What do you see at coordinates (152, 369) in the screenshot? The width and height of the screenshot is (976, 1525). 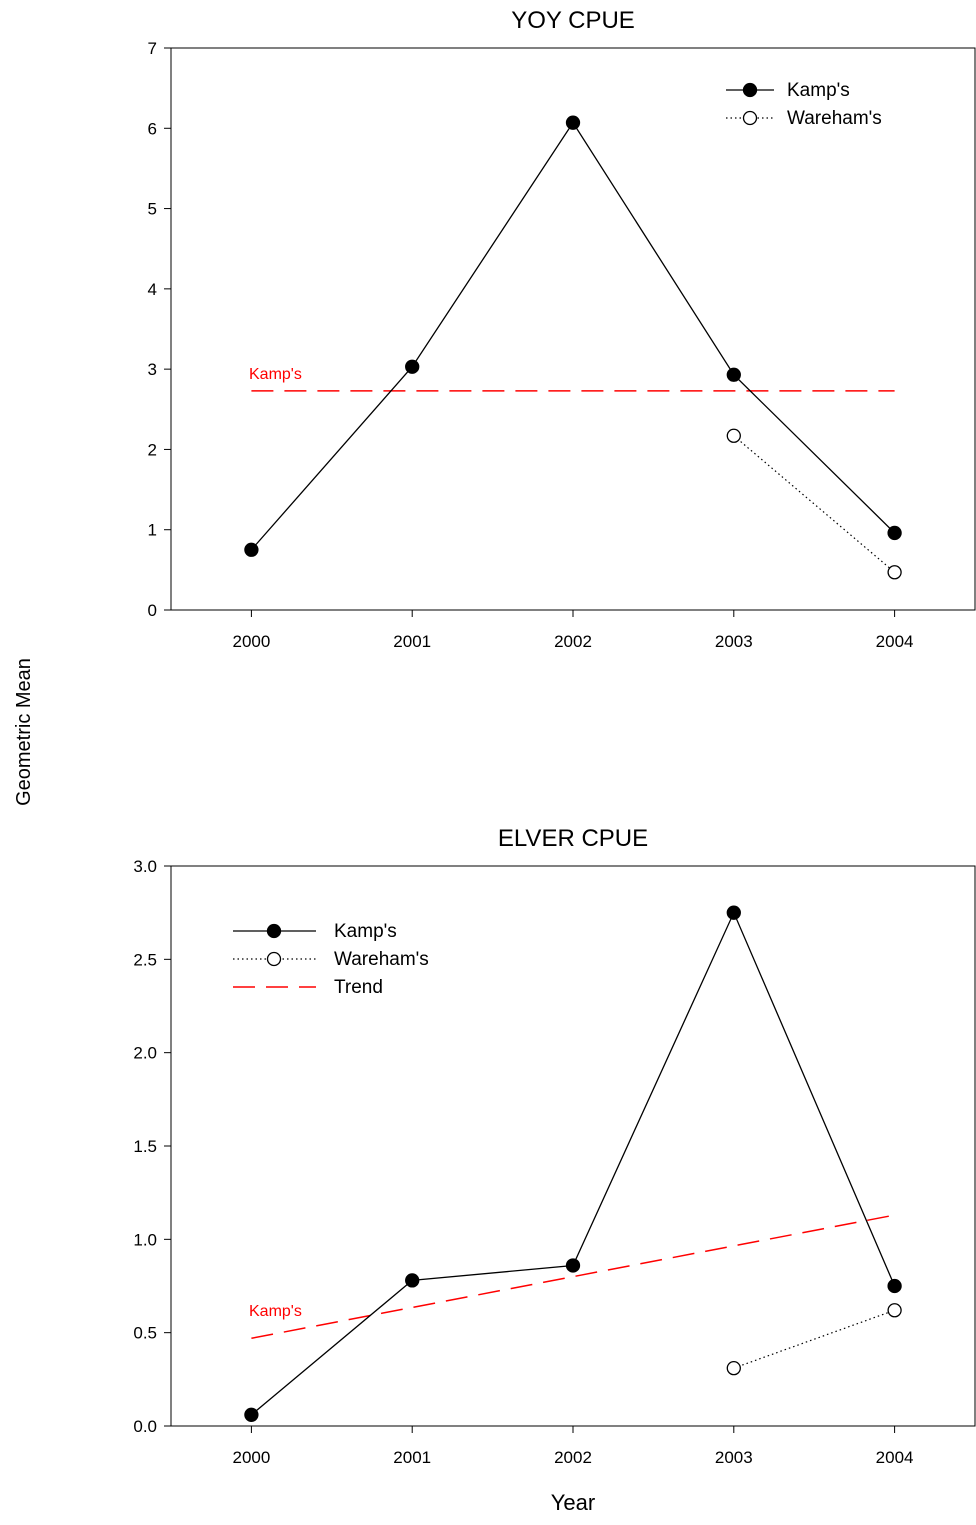 I see `y-tick-label: 3` at bounding box center [152, 369].